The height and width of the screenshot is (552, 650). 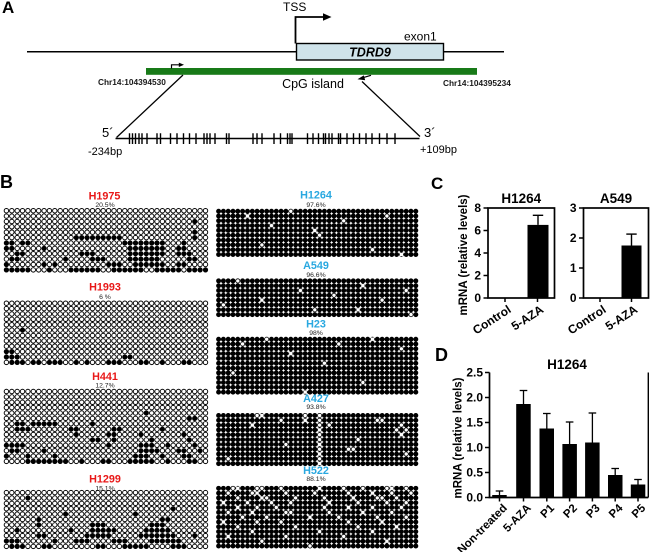 What do you see at coordinates (474, 498) in the screenshot?
I see `svg-text: 0.0` at bounding box center [474, 498].